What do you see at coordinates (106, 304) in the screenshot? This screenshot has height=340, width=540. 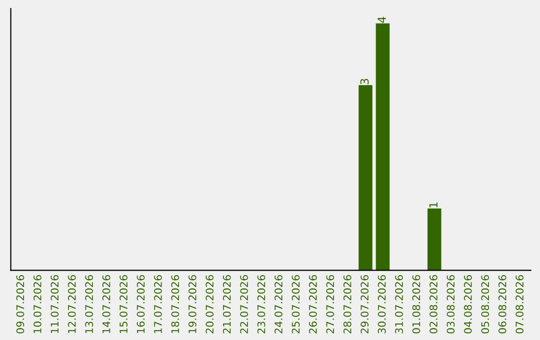 I see `x-tick-label: 14.07.2026` at bounding box center [106, 304].